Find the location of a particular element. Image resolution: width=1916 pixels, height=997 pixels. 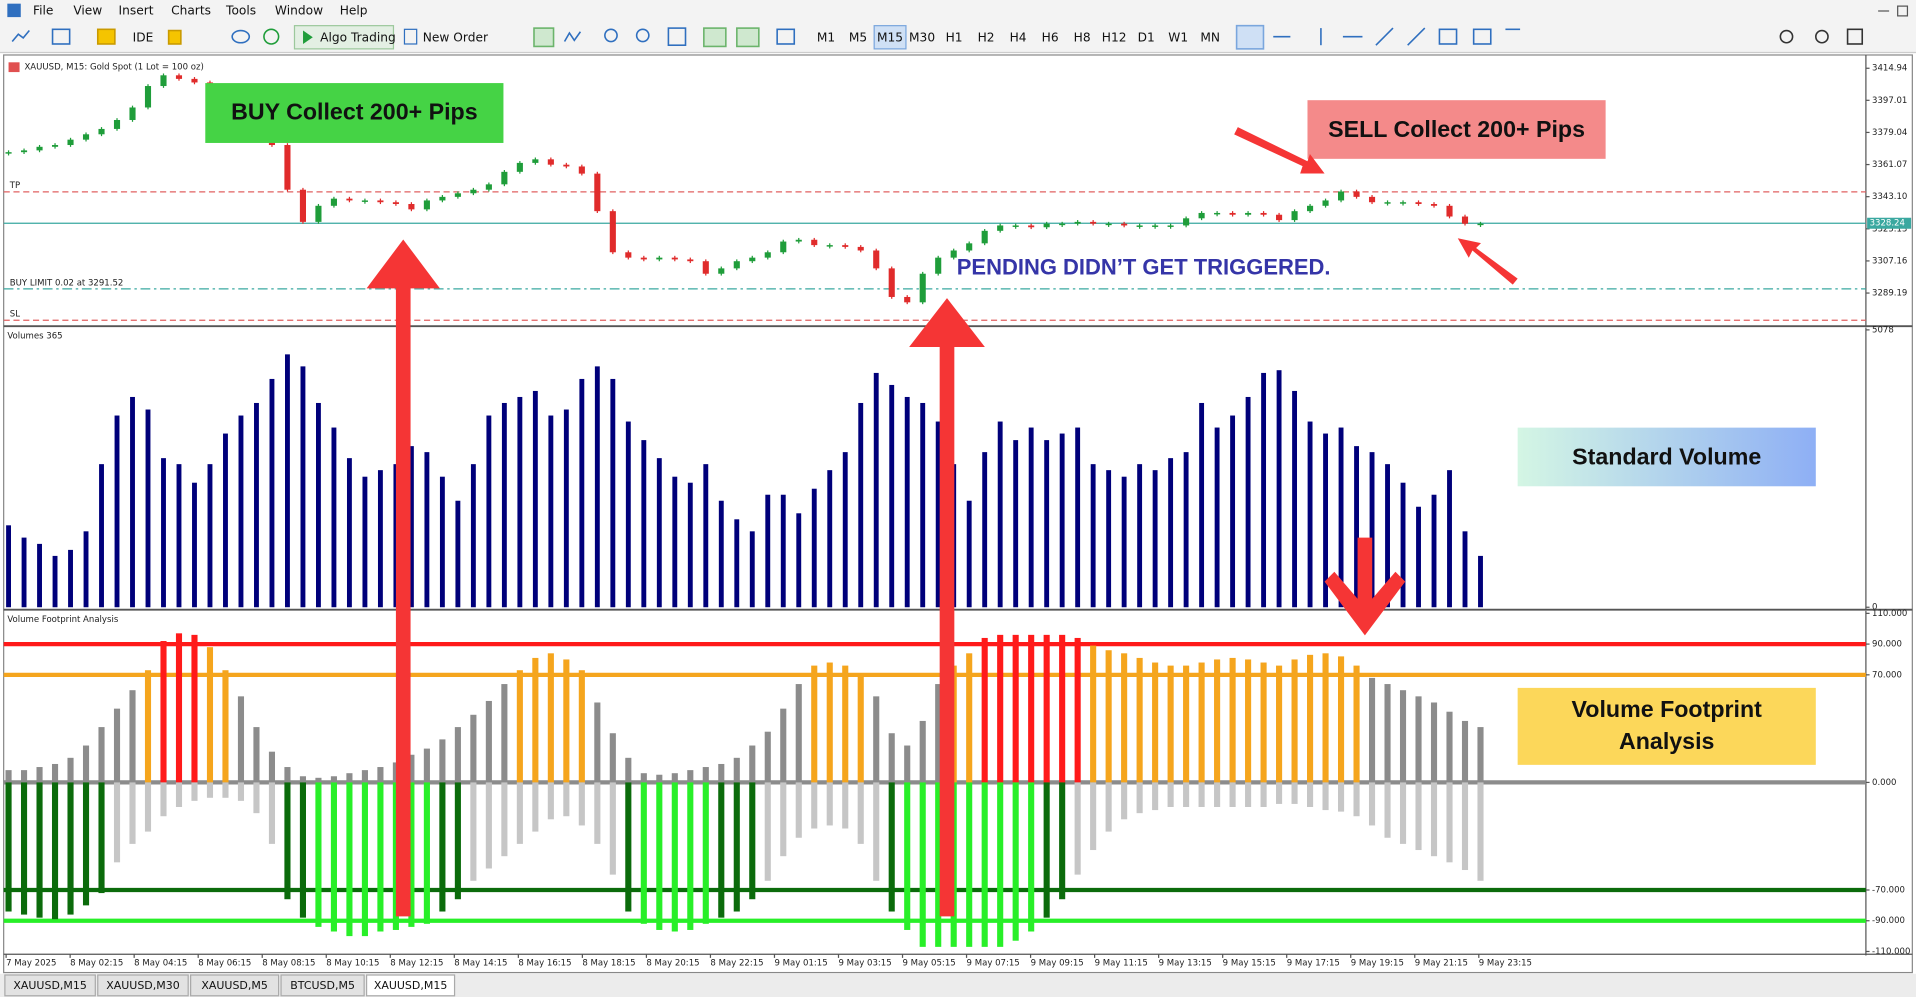

candles-icon is located at coordinates (544, 37).